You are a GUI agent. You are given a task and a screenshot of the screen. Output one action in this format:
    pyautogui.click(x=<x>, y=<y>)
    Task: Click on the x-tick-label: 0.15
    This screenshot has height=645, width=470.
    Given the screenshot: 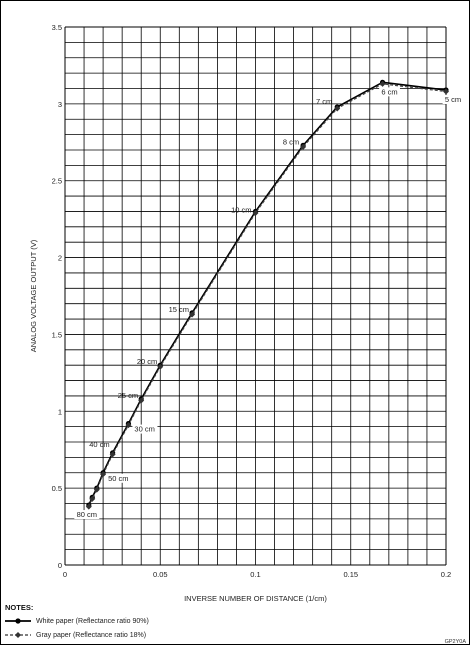 What is the action you would take?
    pyautogui.click(x=350, y=574)
    